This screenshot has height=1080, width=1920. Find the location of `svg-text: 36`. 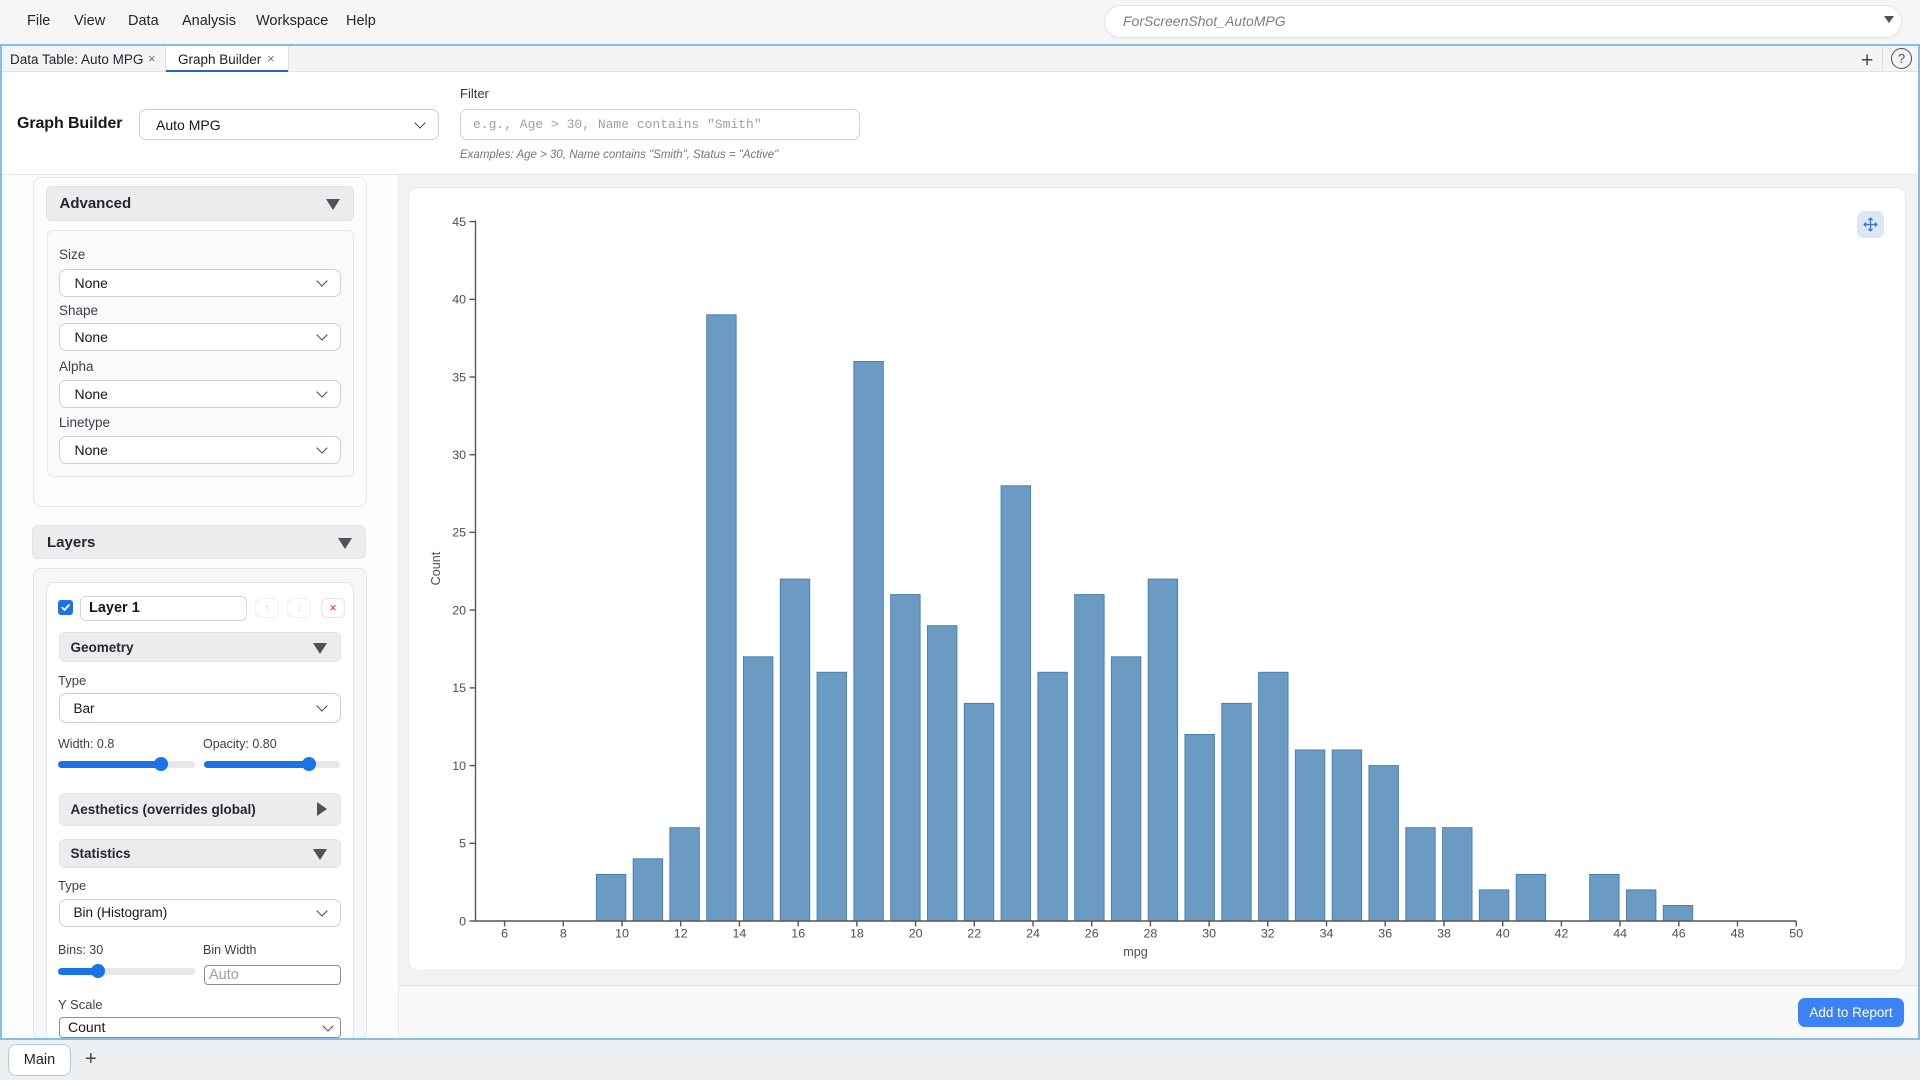

svg-text: 36 is located at coordinates (1385, 934).